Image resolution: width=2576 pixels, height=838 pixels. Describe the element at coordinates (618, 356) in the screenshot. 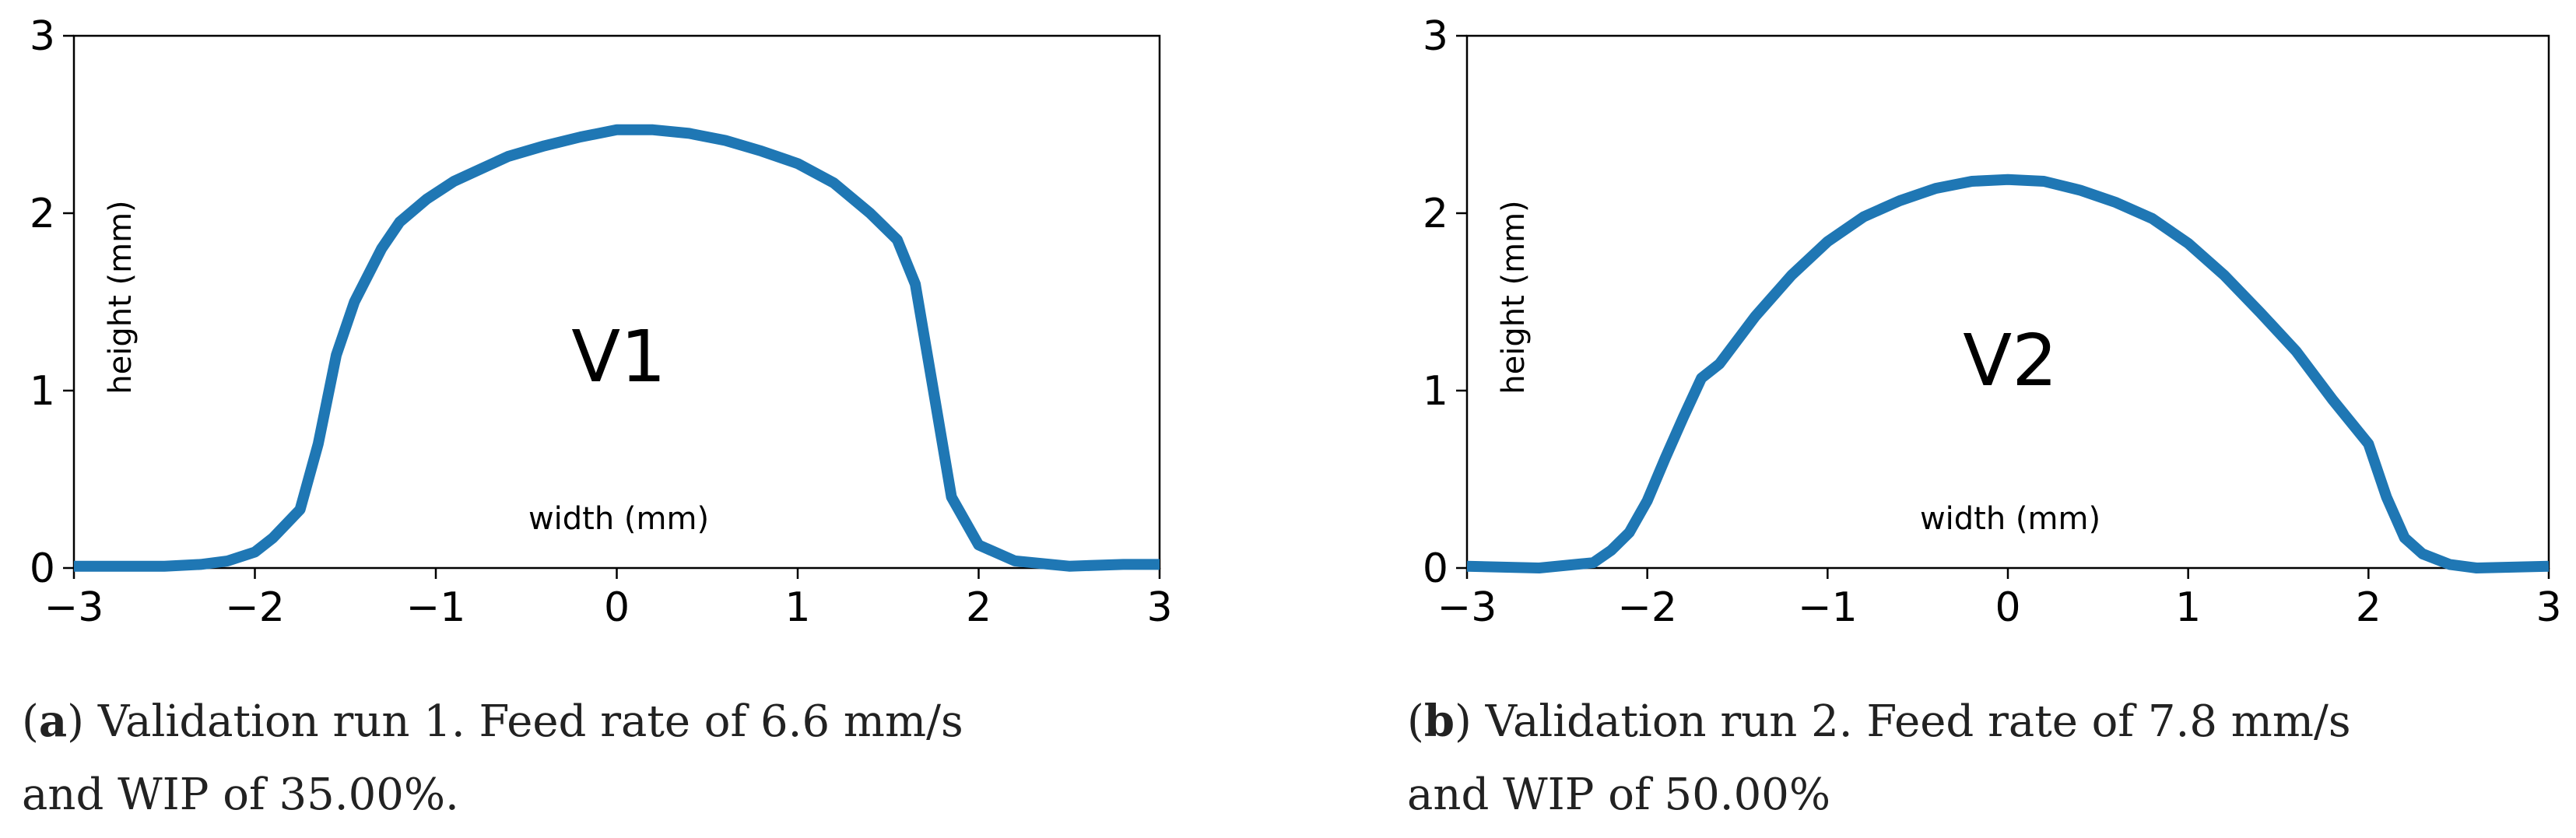

I see `chart-annotation: V1` at that location.